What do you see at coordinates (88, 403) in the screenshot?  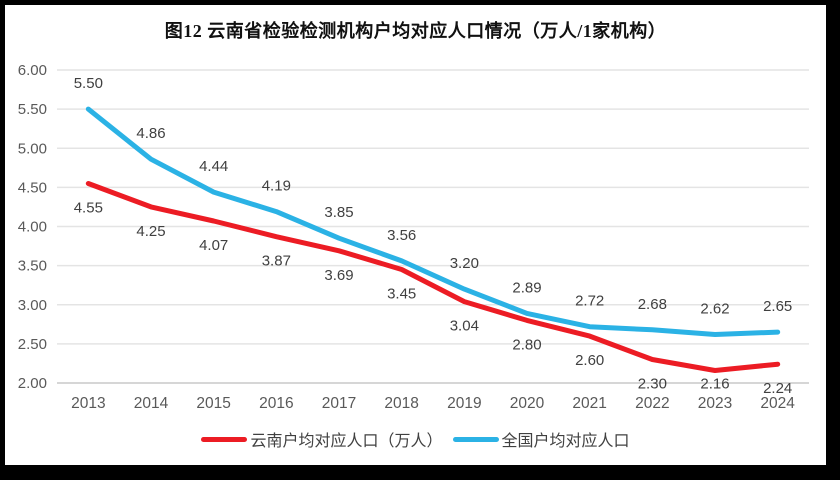 I see `x-tick-label: 2013` at bounding box center [88, 403].